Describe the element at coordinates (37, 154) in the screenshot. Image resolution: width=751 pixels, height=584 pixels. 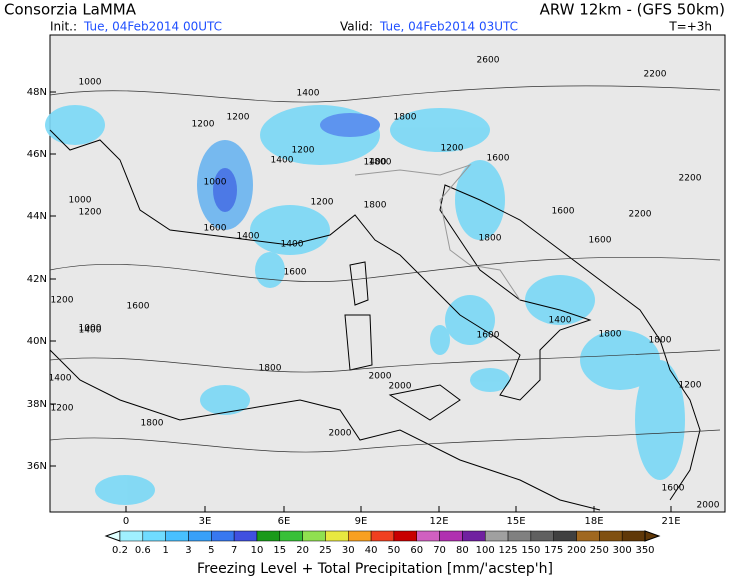
I see `lat-label: 46N` at that location.